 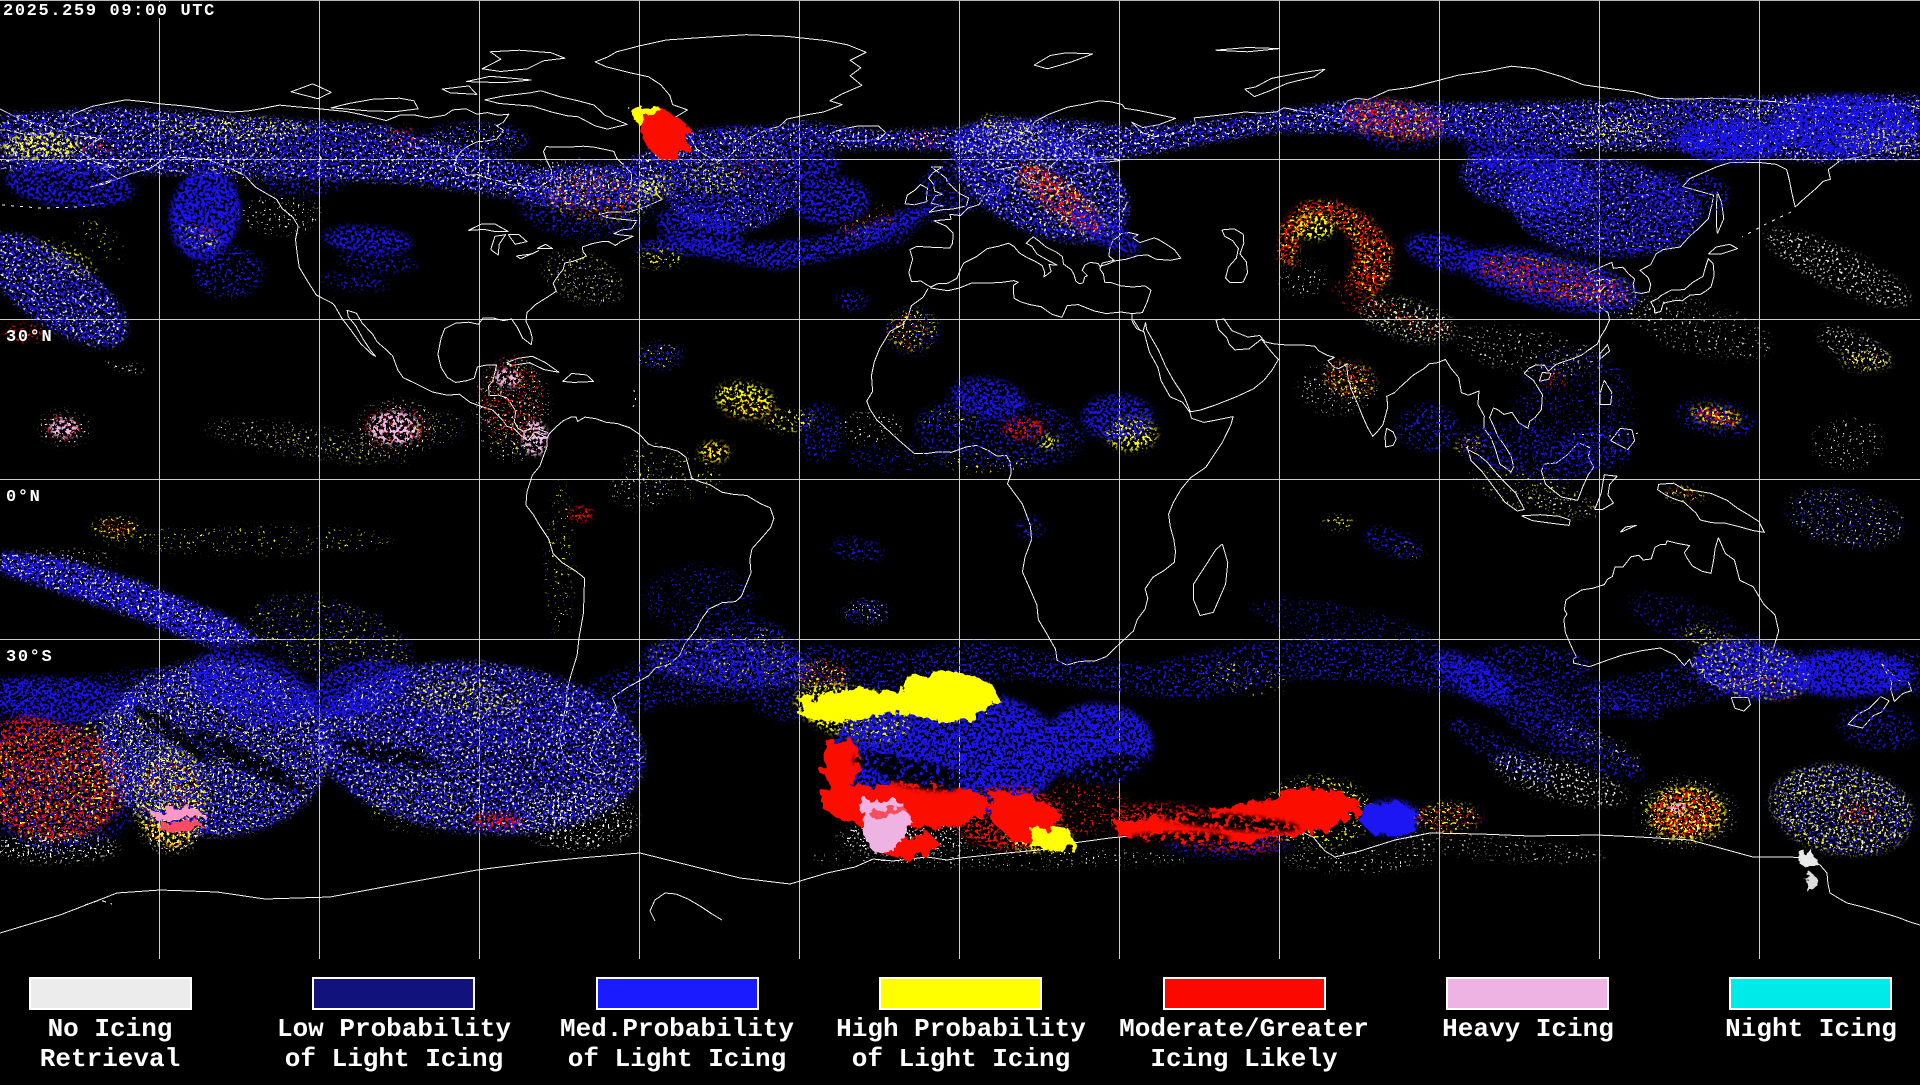 What do you see at coordinates (1811, 1029) in the screenshot?
I see `svg-text: Night Icing` at bounding box center [1811, 1029].